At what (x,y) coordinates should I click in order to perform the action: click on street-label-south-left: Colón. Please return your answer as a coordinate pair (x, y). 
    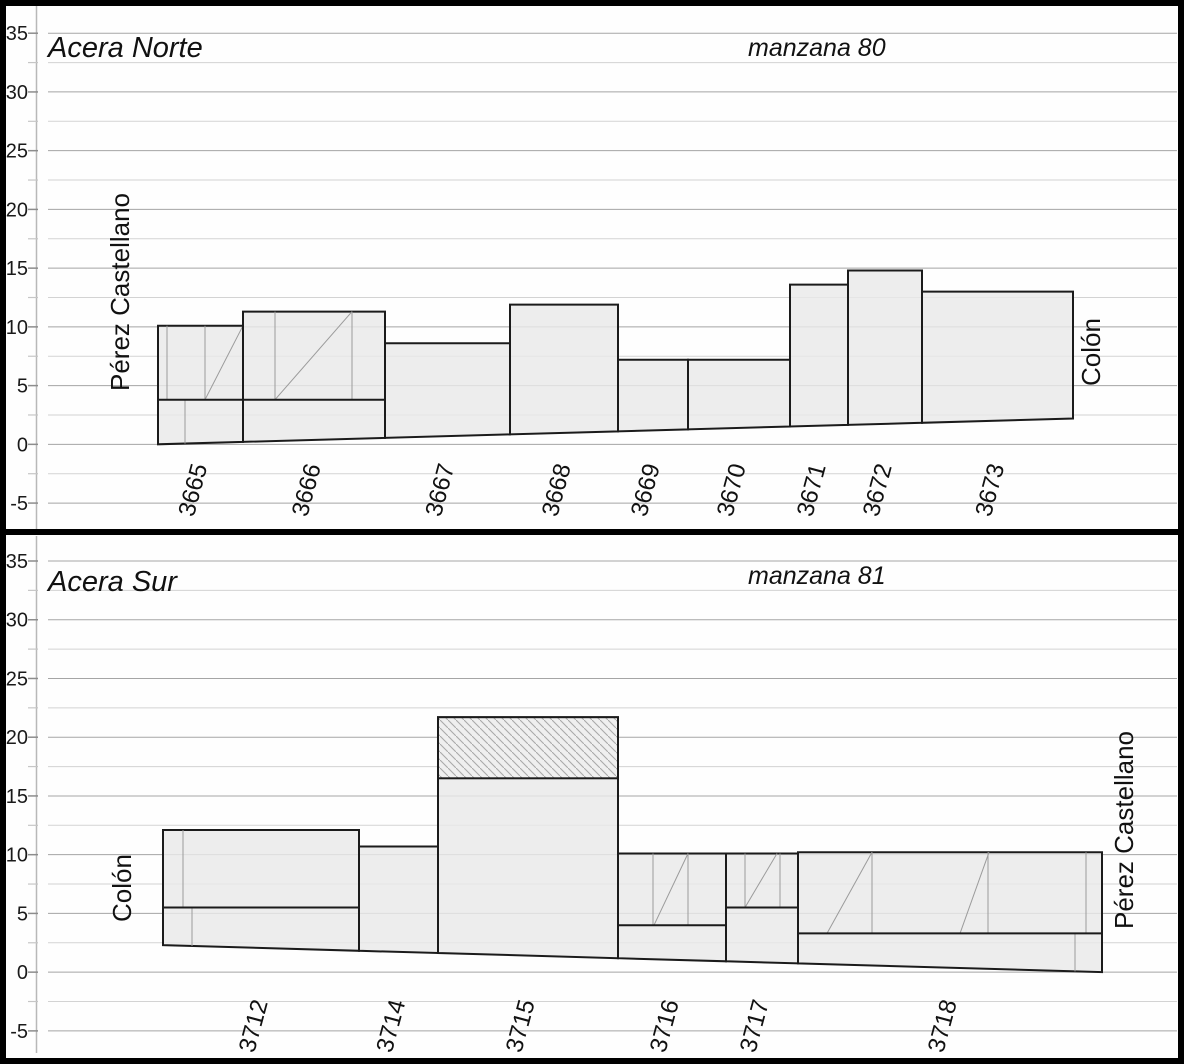
    Looking at the image, I should click on (122, 888).